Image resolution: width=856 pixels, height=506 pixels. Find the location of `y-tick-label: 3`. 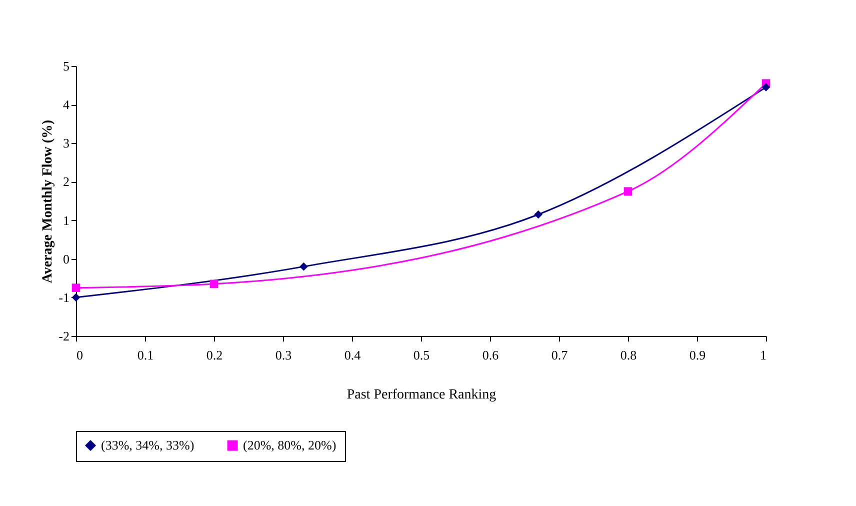

y-tick-label: 3 is located at coordinates (66, 143).